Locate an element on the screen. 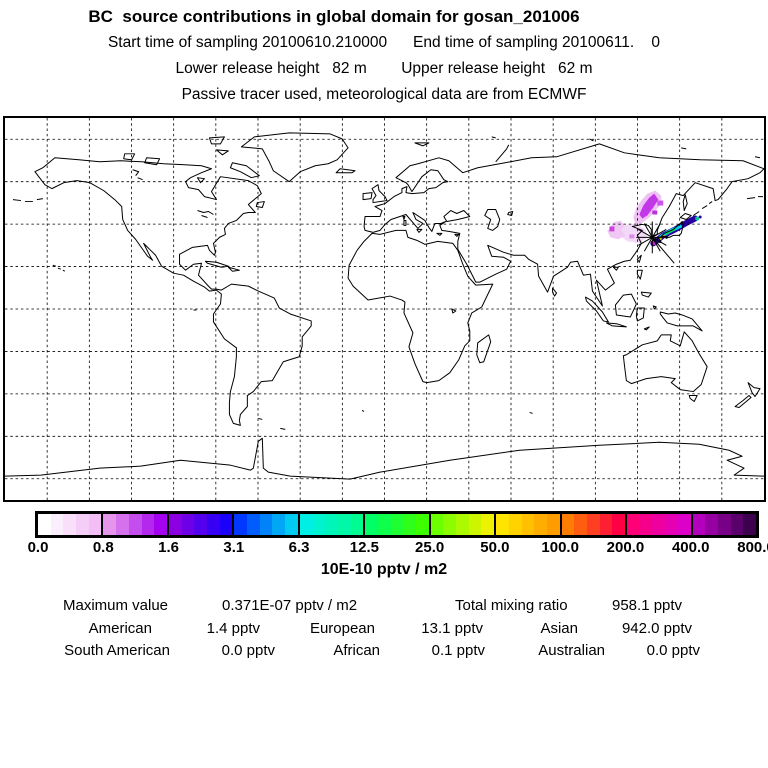  coast-arctic-islets is located at coordinates (626, 147).